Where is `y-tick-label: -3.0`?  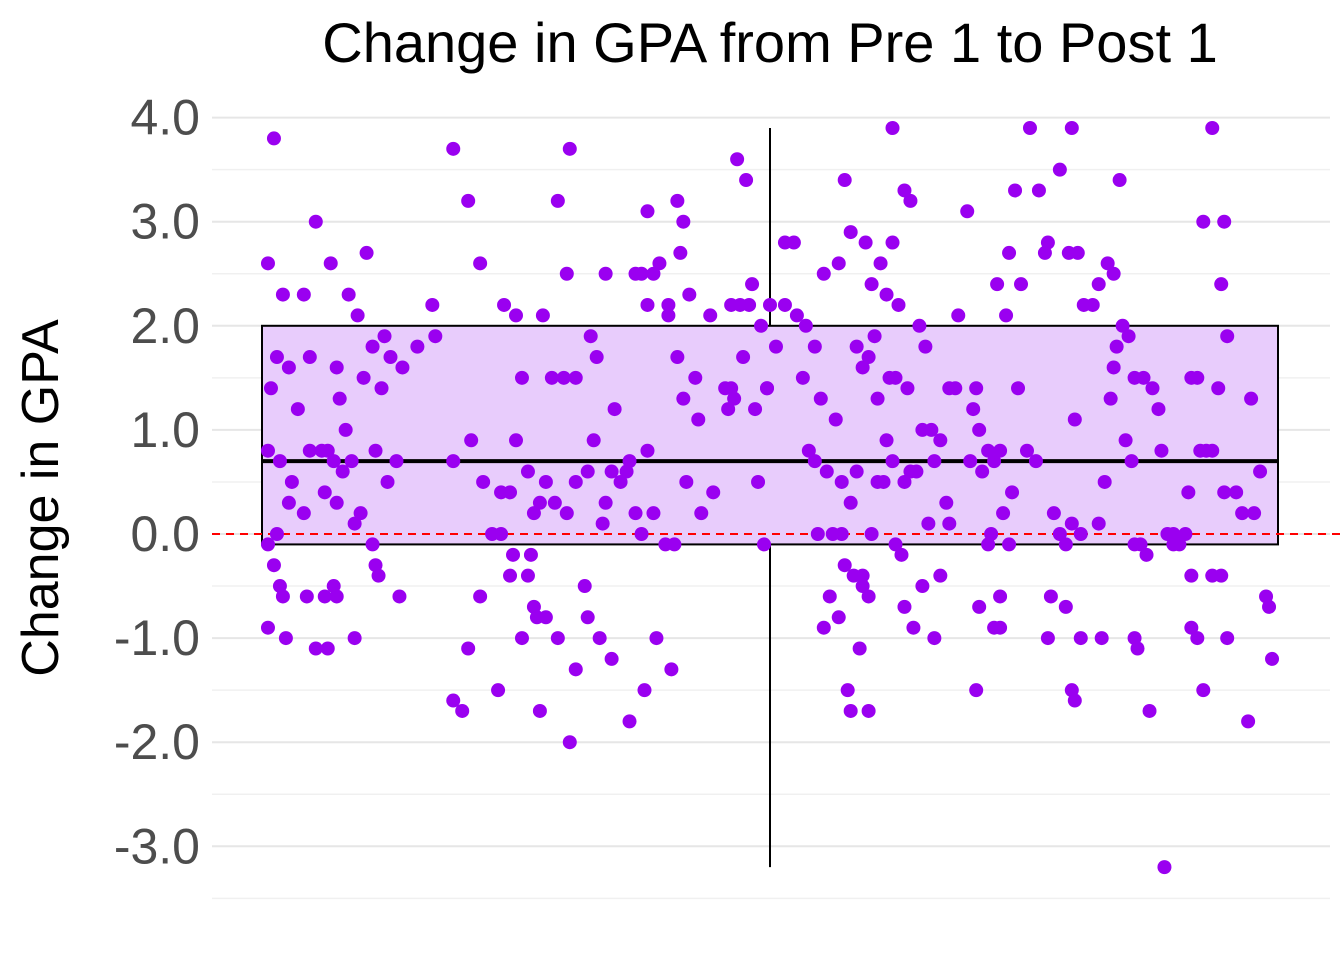
y-tick-label: -3.0 is located at coordinates (157, 846).